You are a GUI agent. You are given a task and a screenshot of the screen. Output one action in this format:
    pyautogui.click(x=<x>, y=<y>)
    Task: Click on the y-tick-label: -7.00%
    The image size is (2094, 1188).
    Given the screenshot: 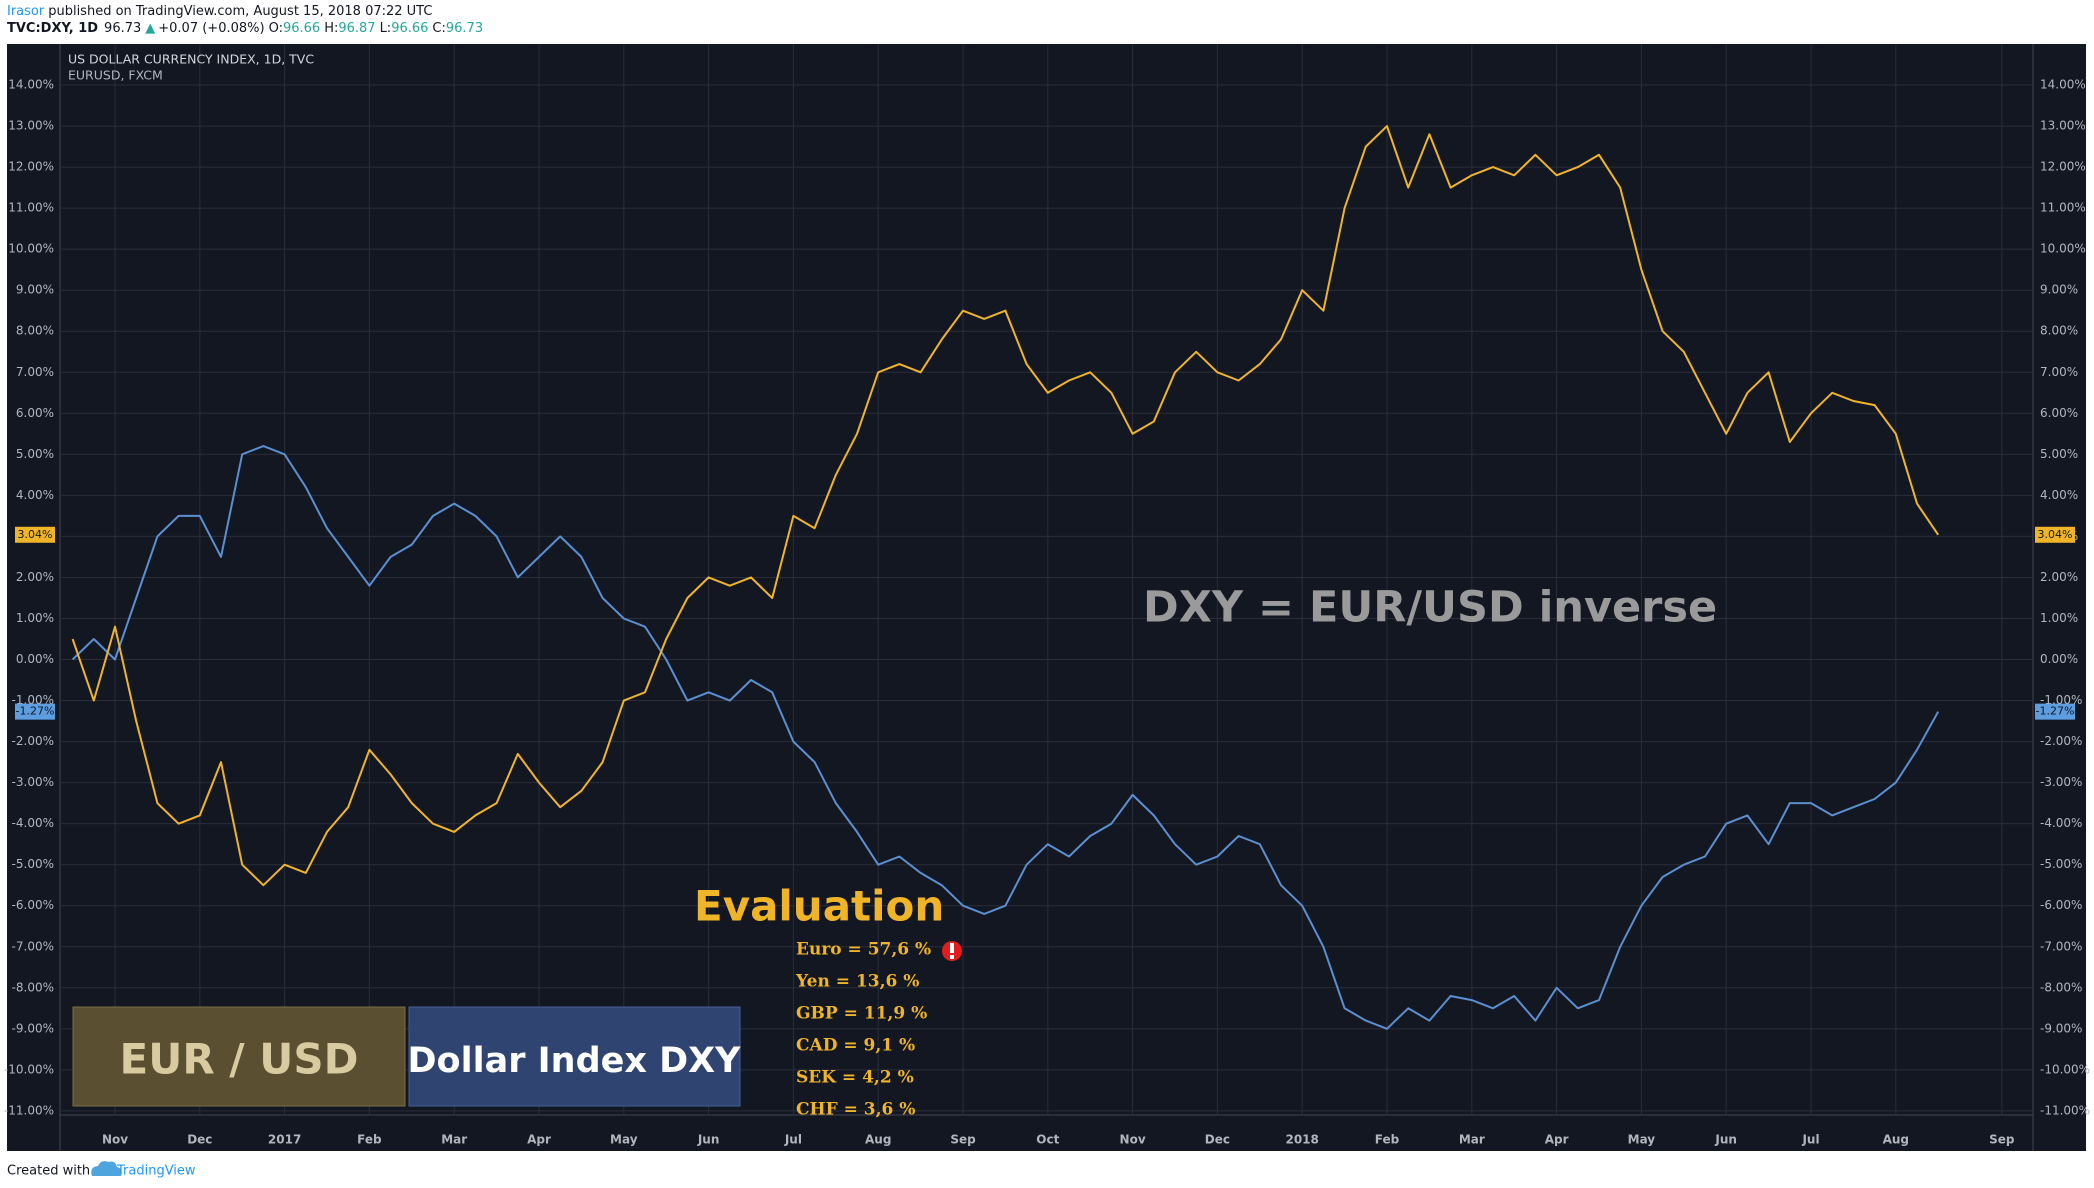 What is the action you would take?
    pyautogui.click(x=33, y=946)
    